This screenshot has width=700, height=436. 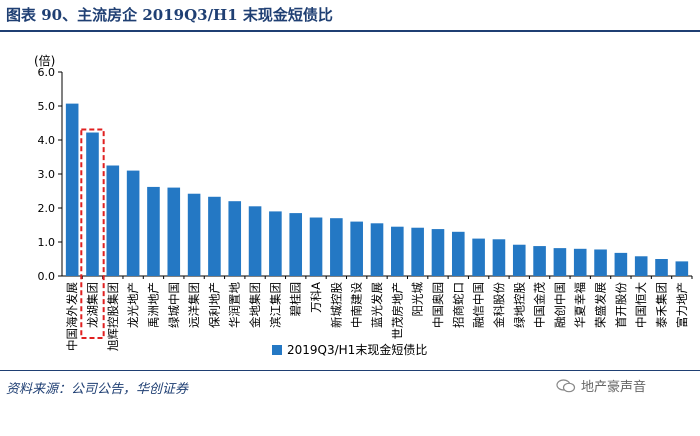 What do you see at coordinates (47, 140) in the screenshot?
I see `y-tick-label: 4.0` at bounding box center [47, 140].